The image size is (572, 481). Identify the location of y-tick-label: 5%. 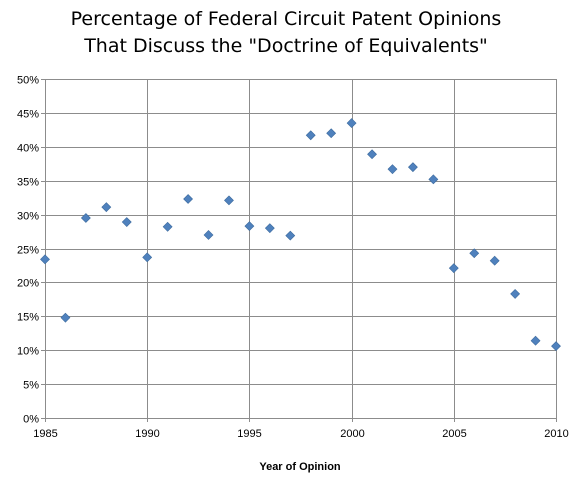
(31, 386).